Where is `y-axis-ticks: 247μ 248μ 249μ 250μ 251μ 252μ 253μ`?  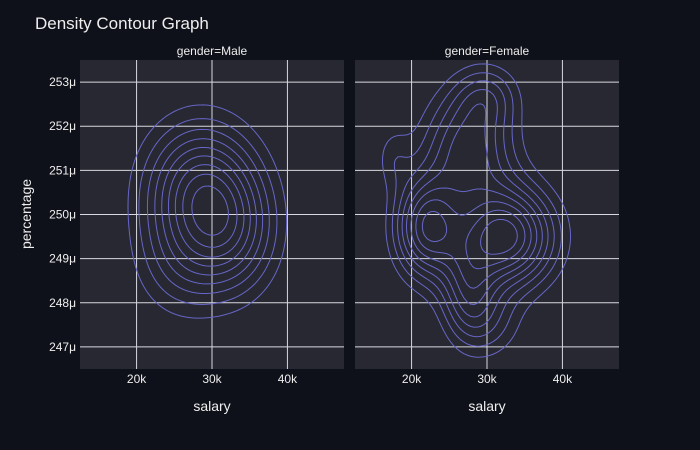
y-axis-ticks: 247μ 248μ 249μ 250μ 251μ 252μ 253μ is located at coordinates (62, 214).